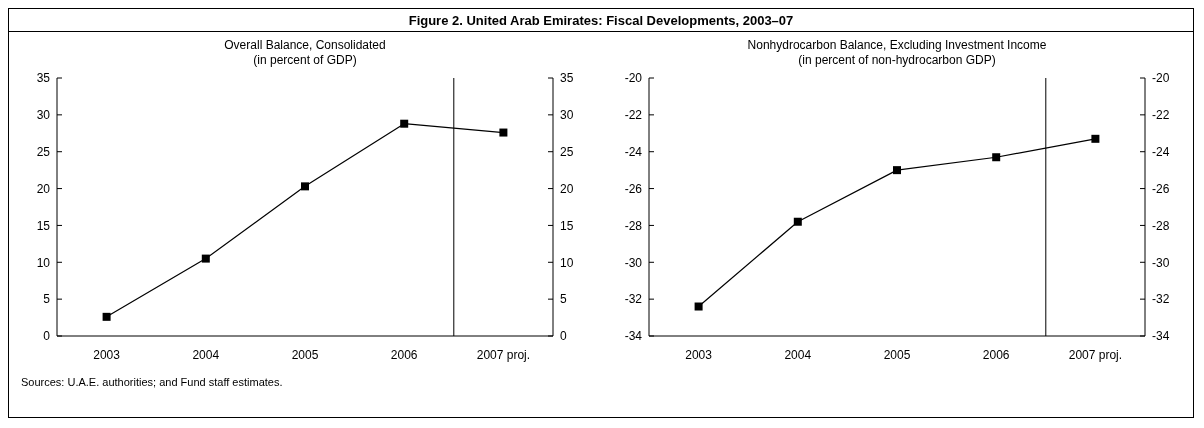 This screenshot has height=428, width=1204. I want to click on y-tick-label: -34, so click(633, 336).